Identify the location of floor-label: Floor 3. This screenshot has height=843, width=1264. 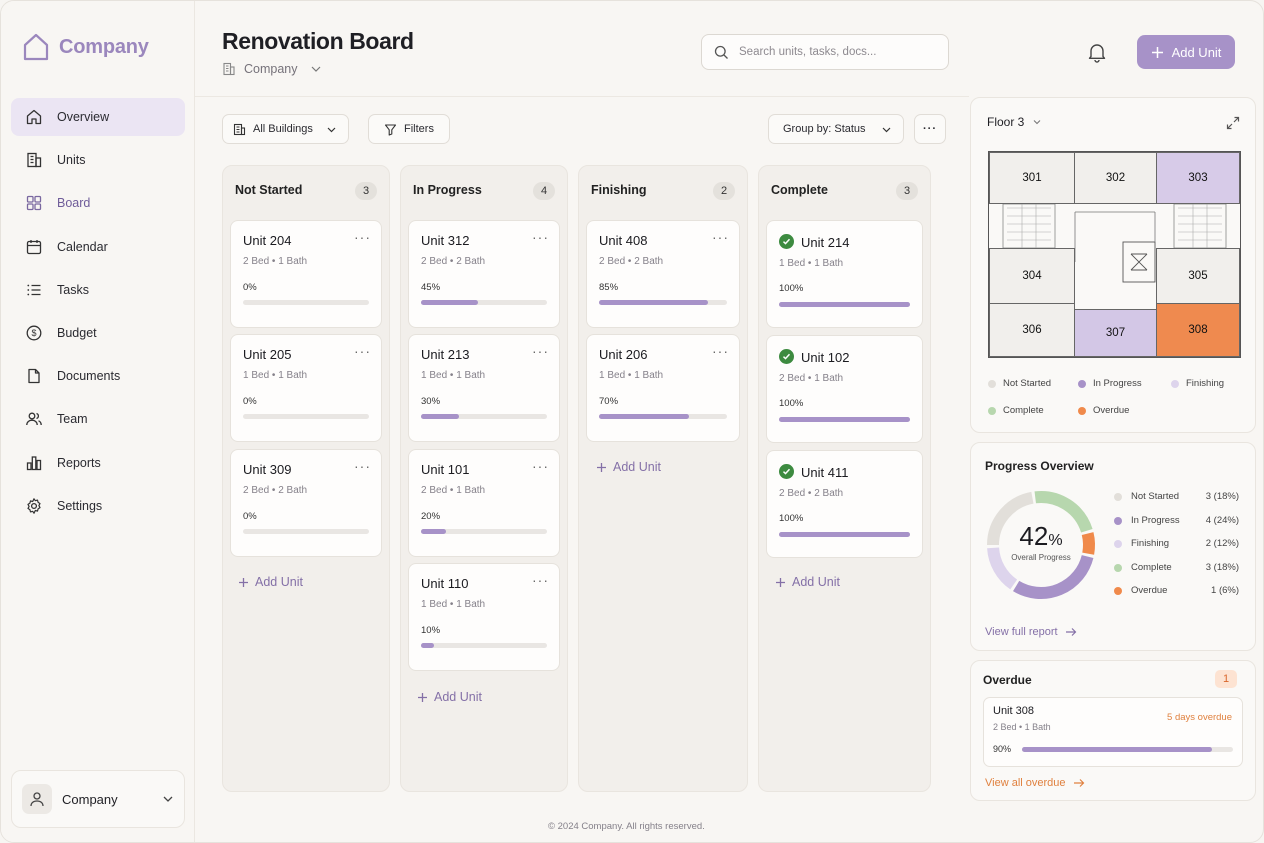
(1006, 122).